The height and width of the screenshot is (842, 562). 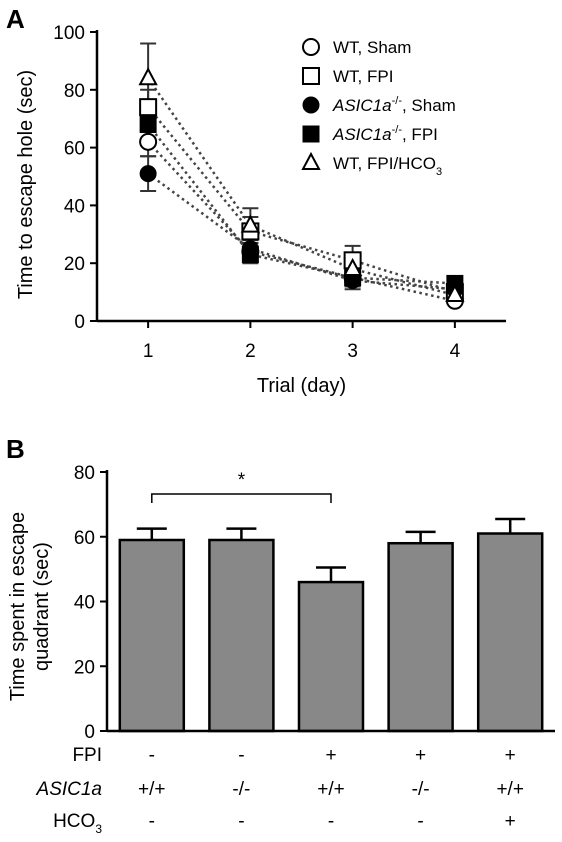 I want to click on legend-entry: ASIC1a-/-, Sham, so click(x=394, y=105).